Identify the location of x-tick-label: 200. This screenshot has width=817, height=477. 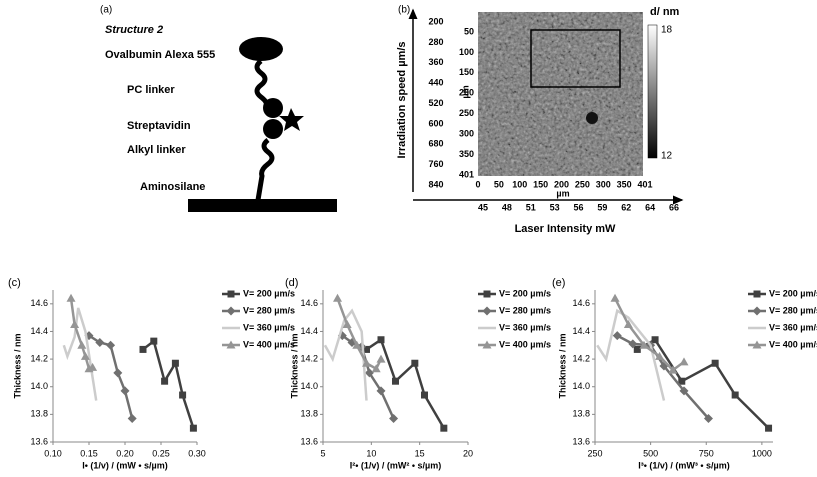
(561, 184).